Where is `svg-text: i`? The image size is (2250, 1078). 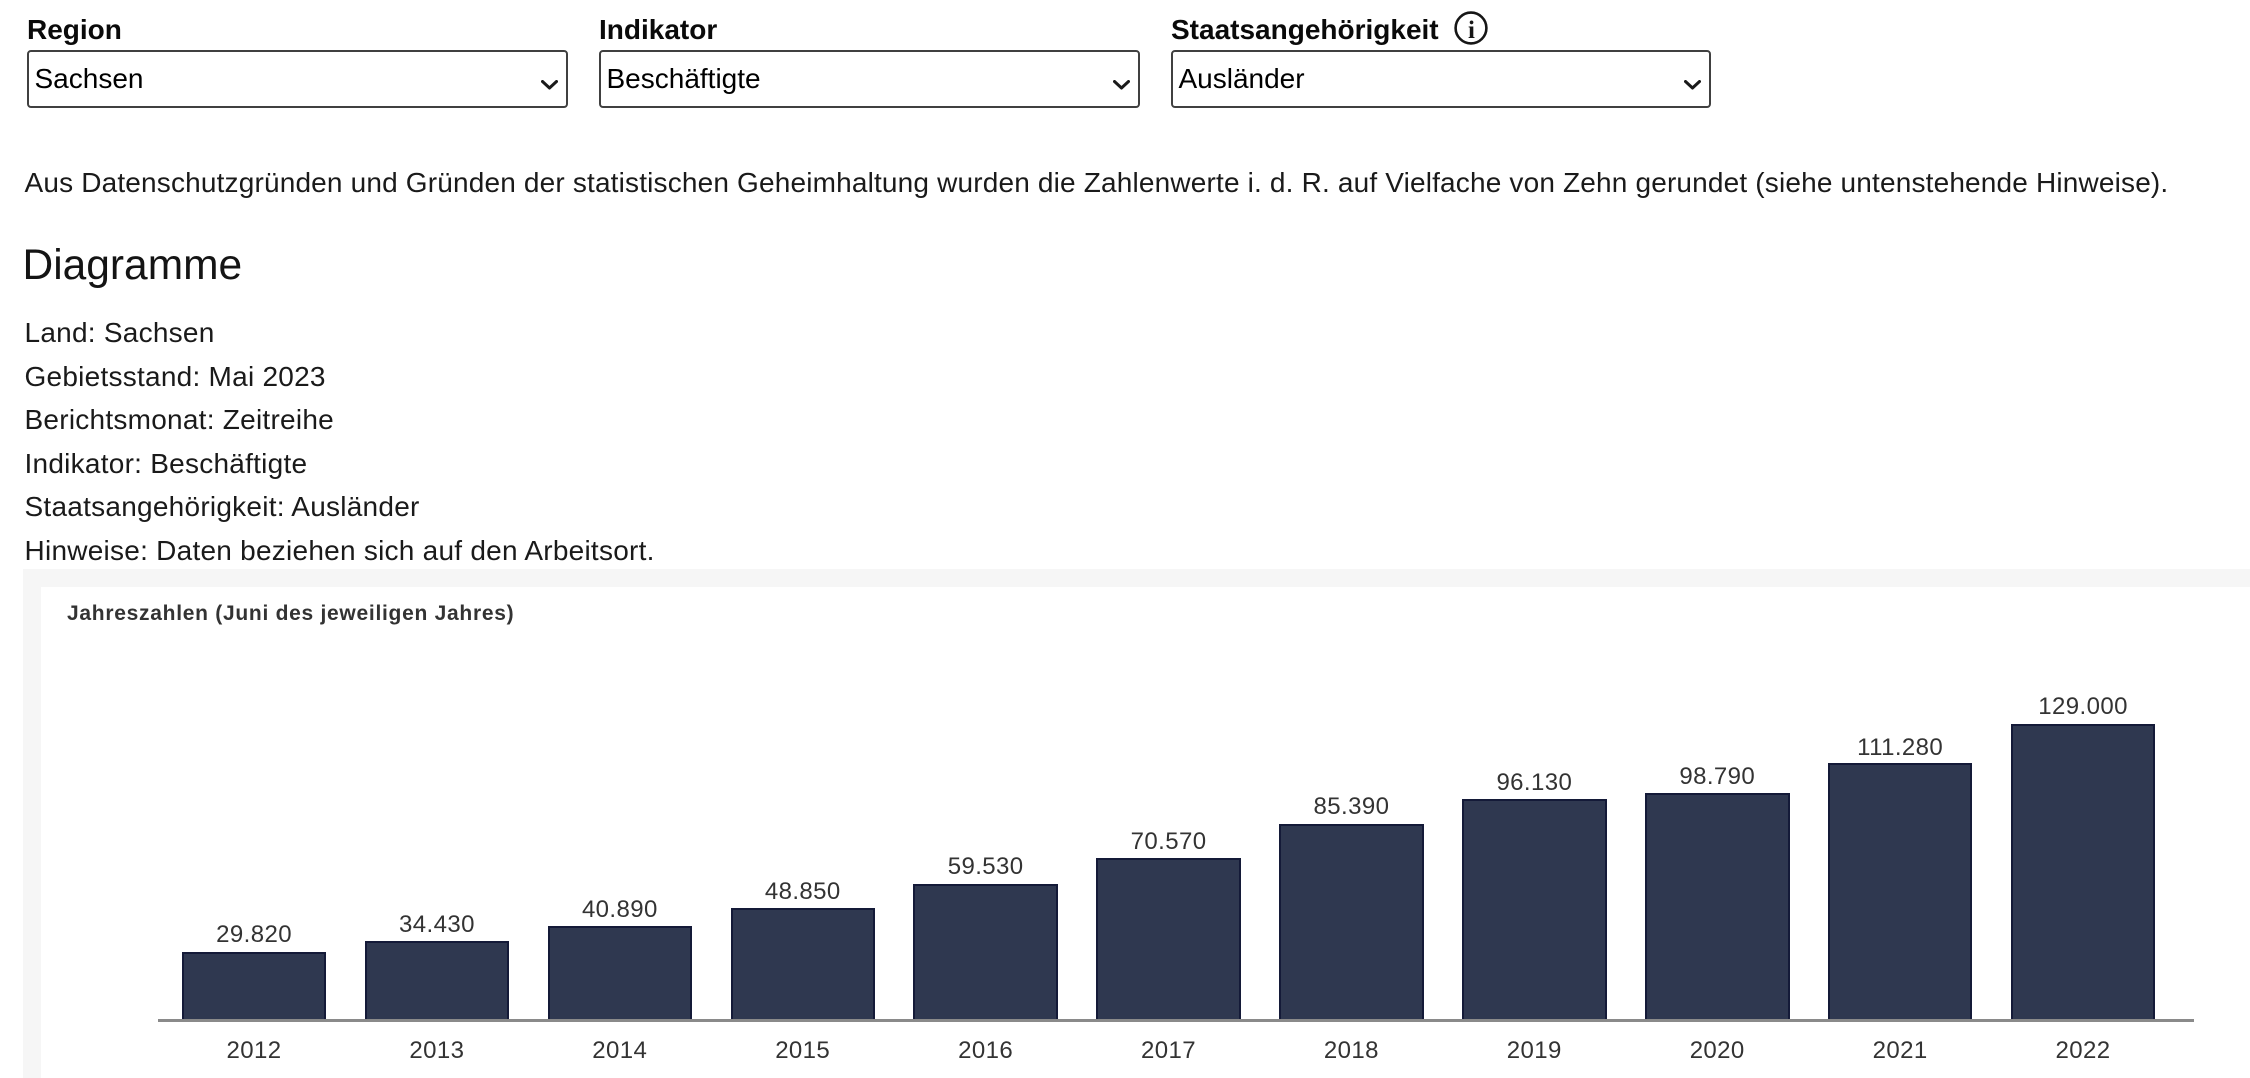 svg-text: i is located at coordinates (1471, 30).